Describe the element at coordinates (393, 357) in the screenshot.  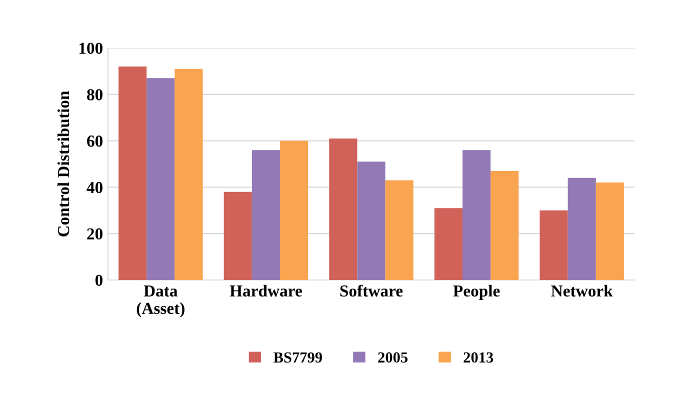
I see `legend-label: 2005` at that location.